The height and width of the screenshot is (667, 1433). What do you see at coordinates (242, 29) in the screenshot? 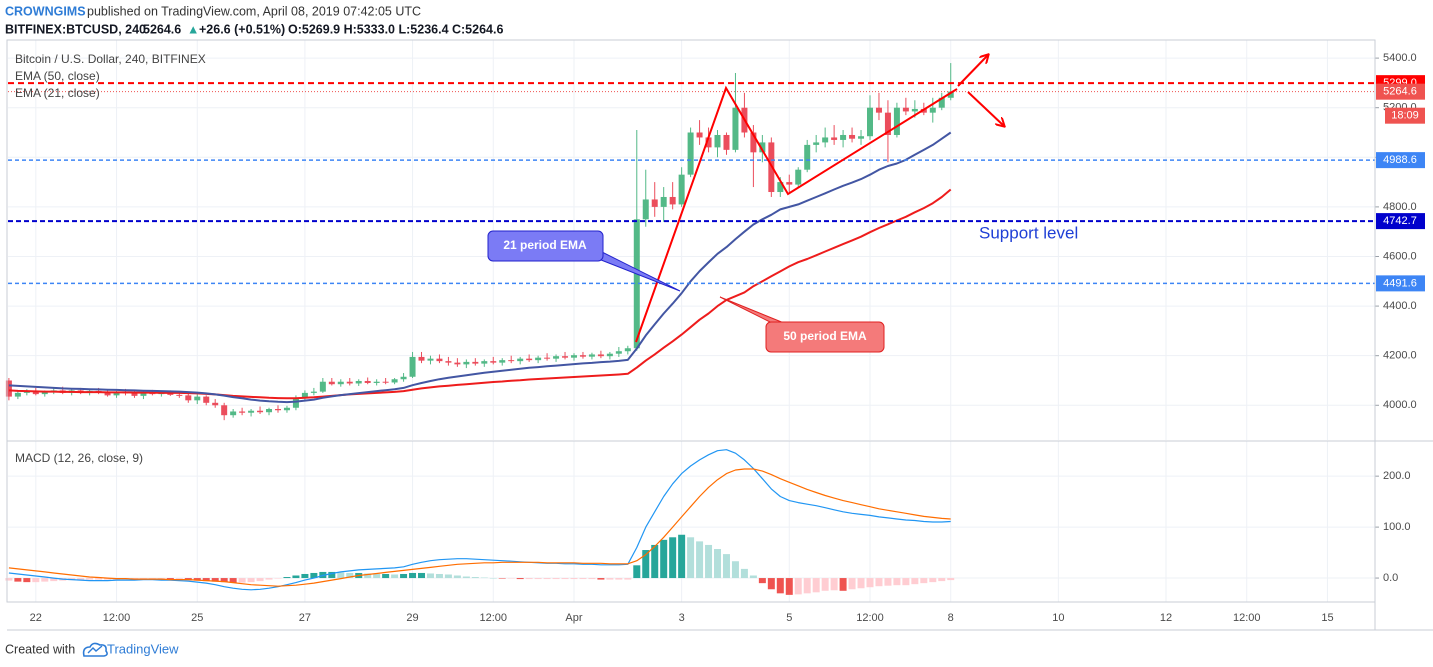
I see `change: +26.6 (+0.51%)` at bounding box center [242, 29].